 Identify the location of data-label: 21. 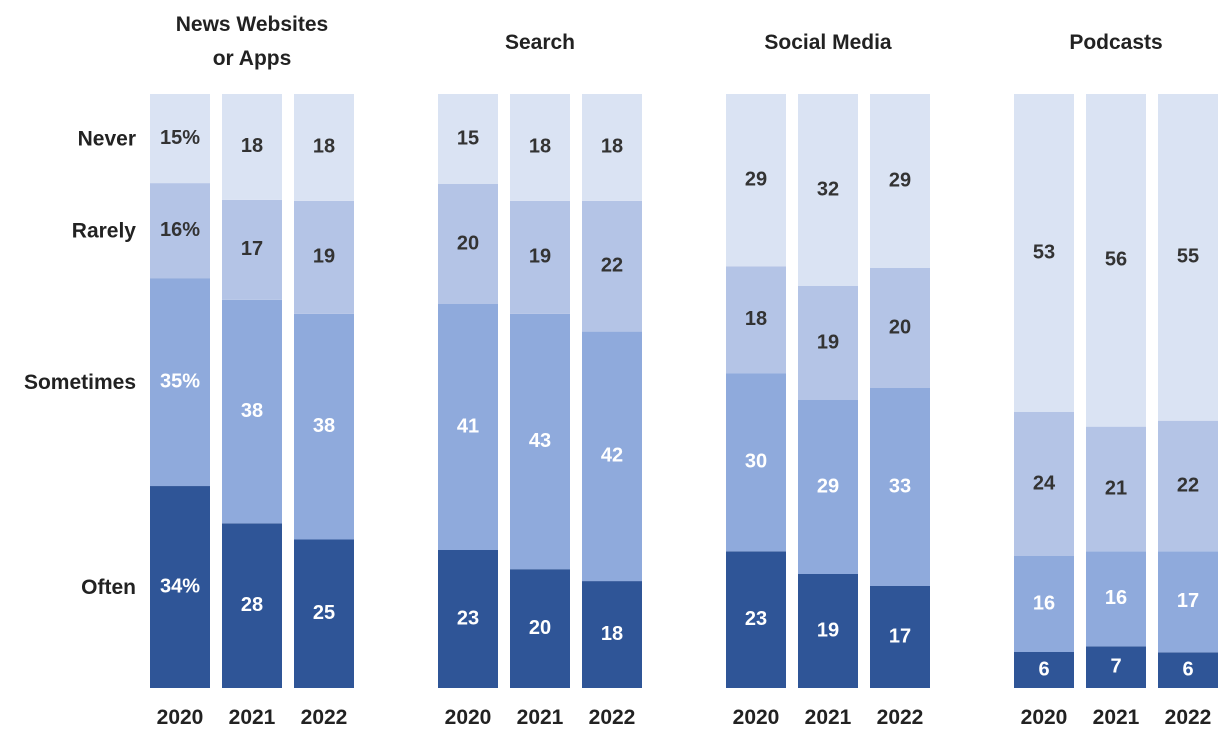
(1116, 488).